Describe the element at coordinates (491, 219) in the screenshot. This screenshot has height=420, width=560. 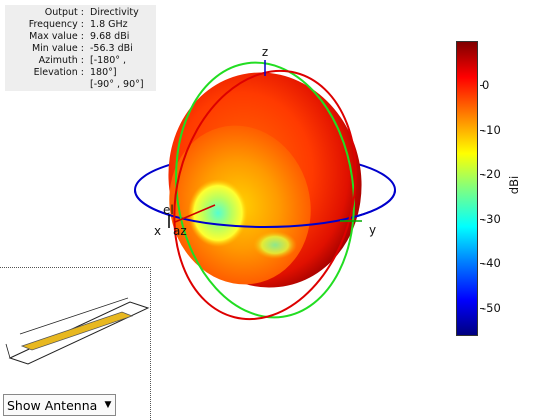
I see `colorbar-tick-label: -30` at that location.